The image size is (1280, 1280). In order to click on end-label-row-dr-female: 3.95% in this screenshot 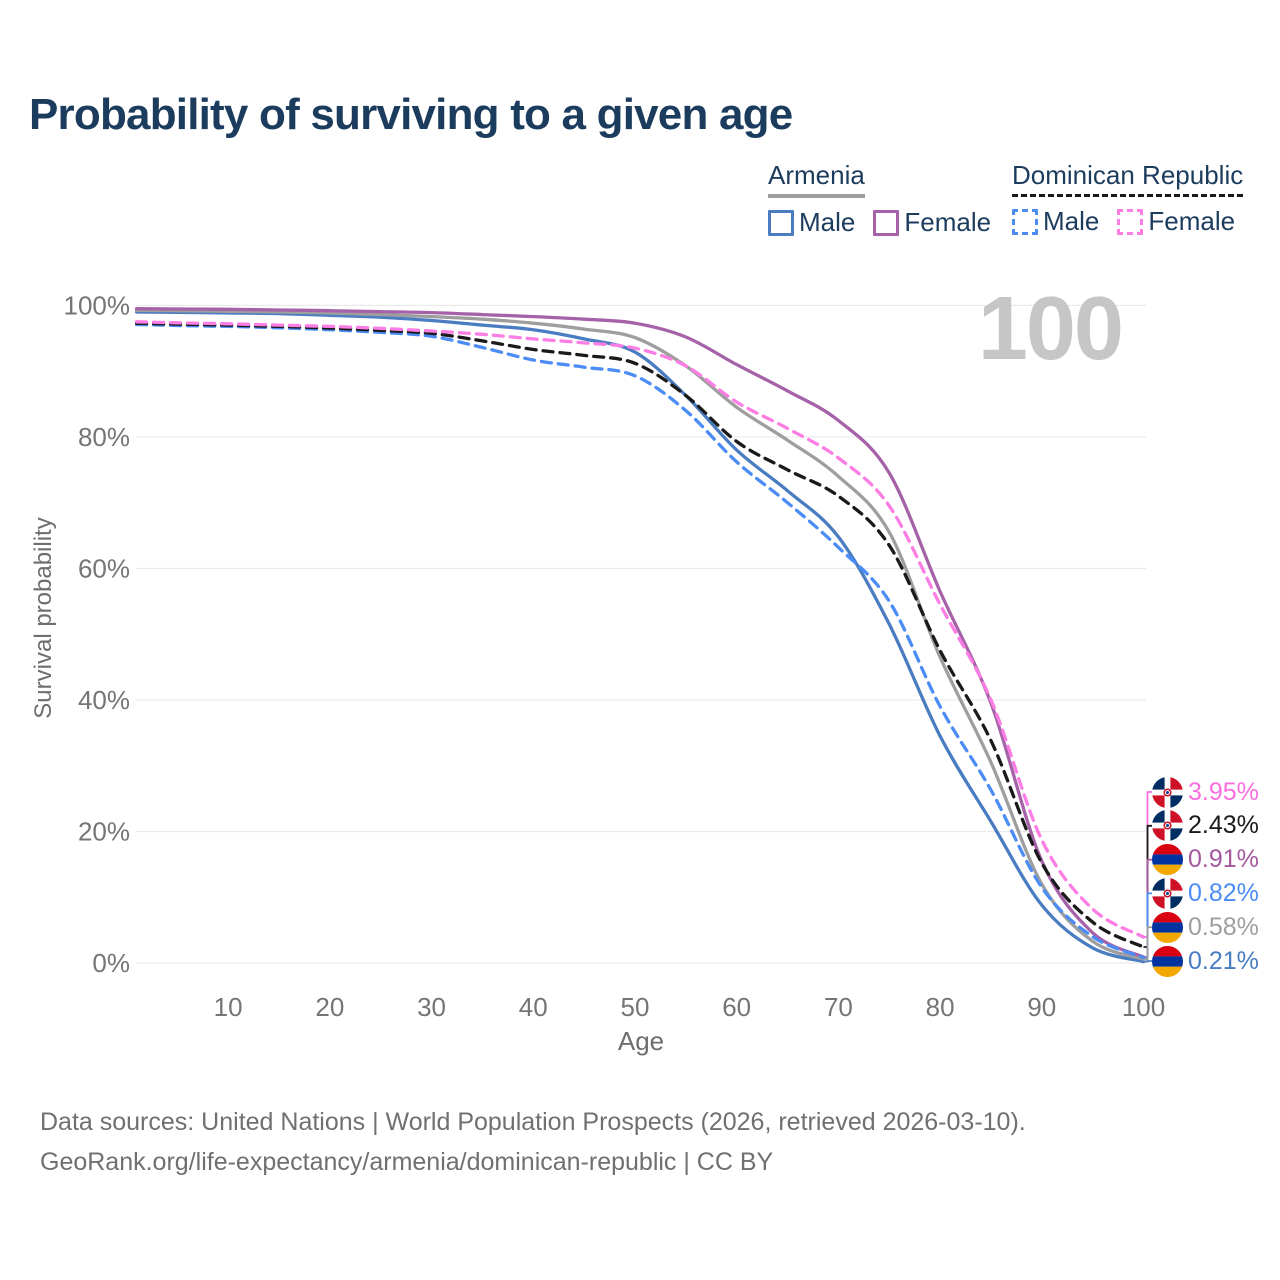, I will do `click(1205, 792)`.